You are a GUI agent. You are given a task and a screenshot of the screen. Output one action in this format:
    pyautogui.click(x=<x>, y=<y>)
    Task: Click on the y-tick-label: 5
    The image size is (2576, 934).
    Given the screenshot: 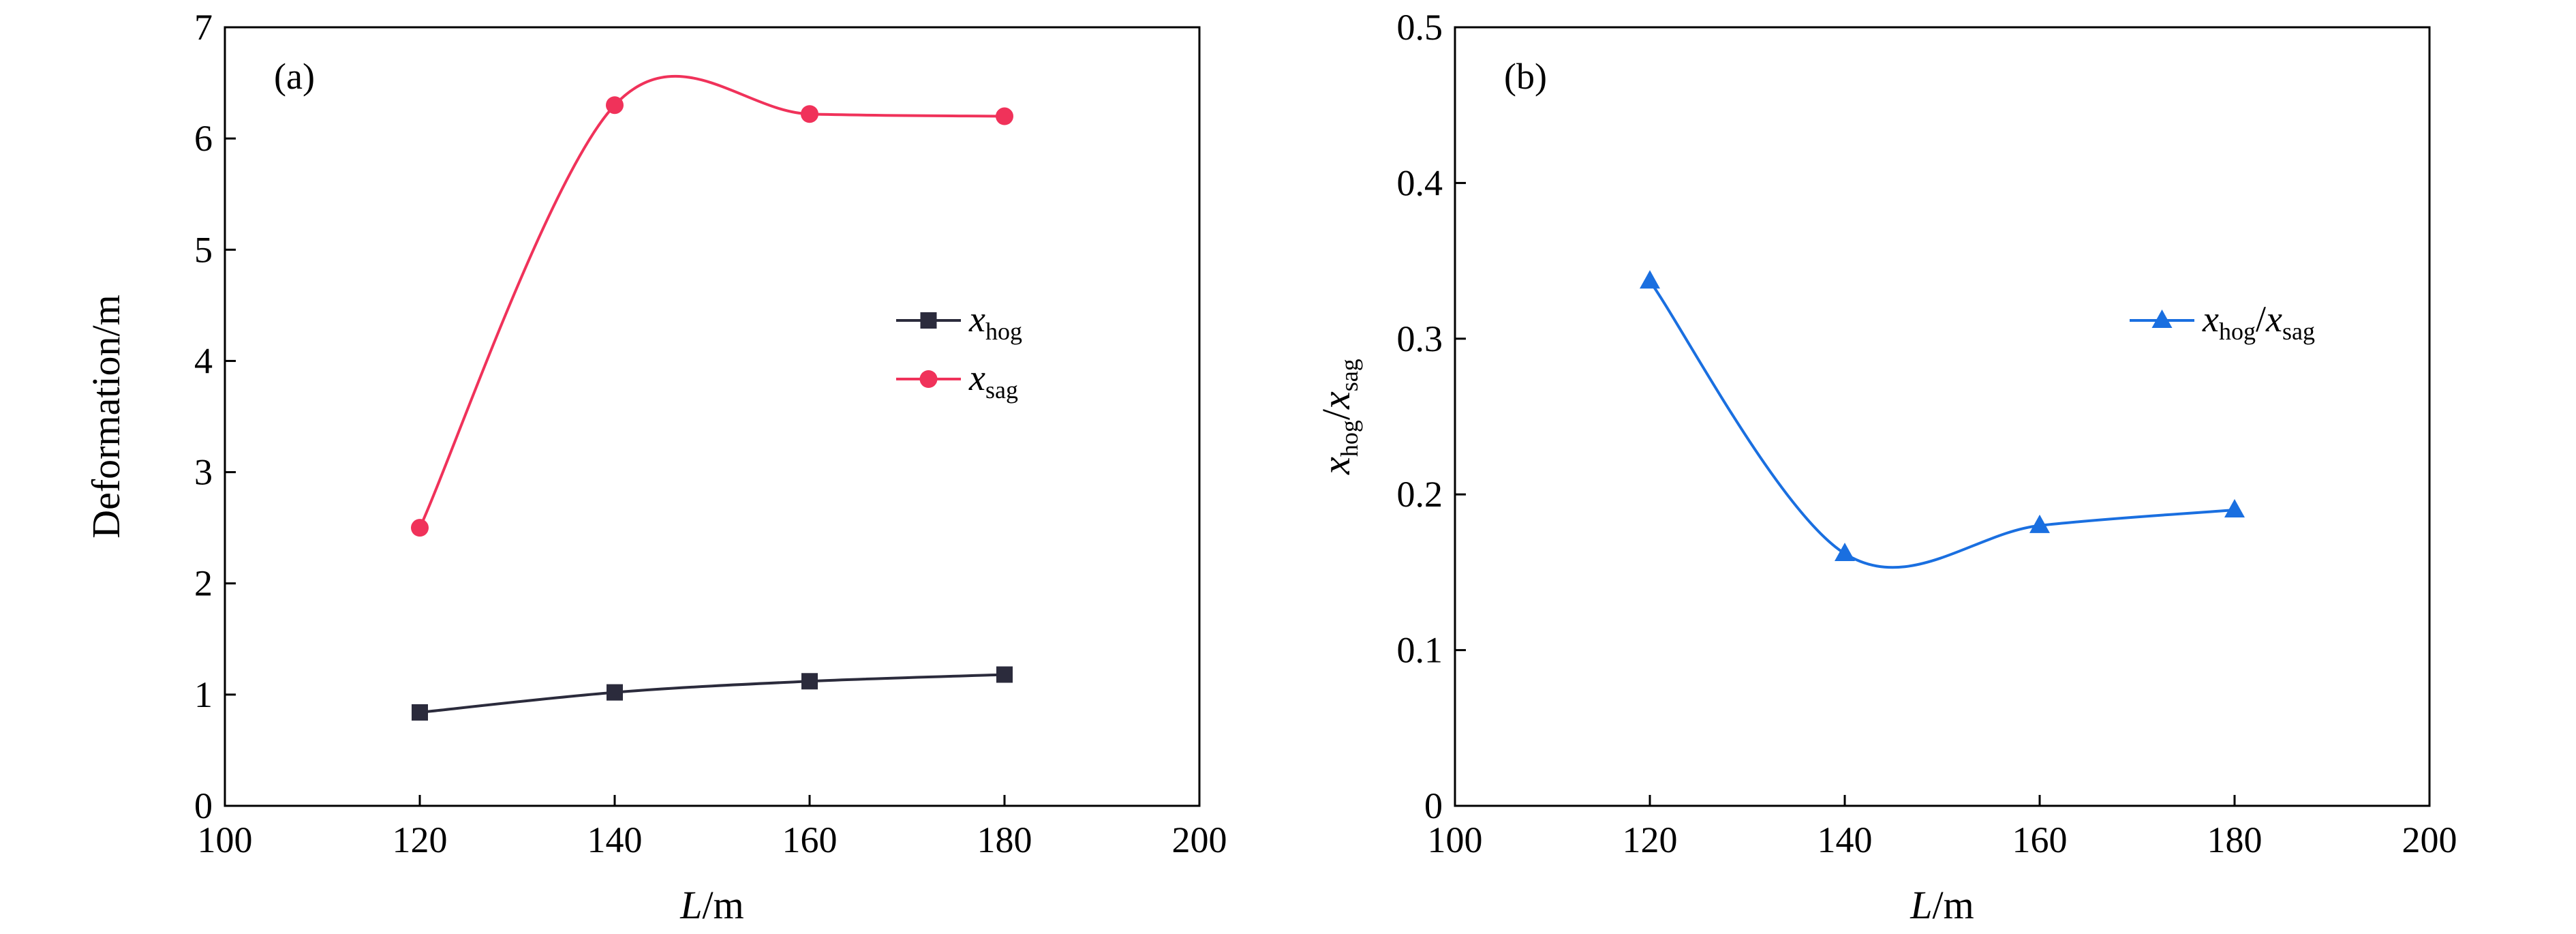 What is the action you would take?
    pyautogui.click(x=203, y=250)
    